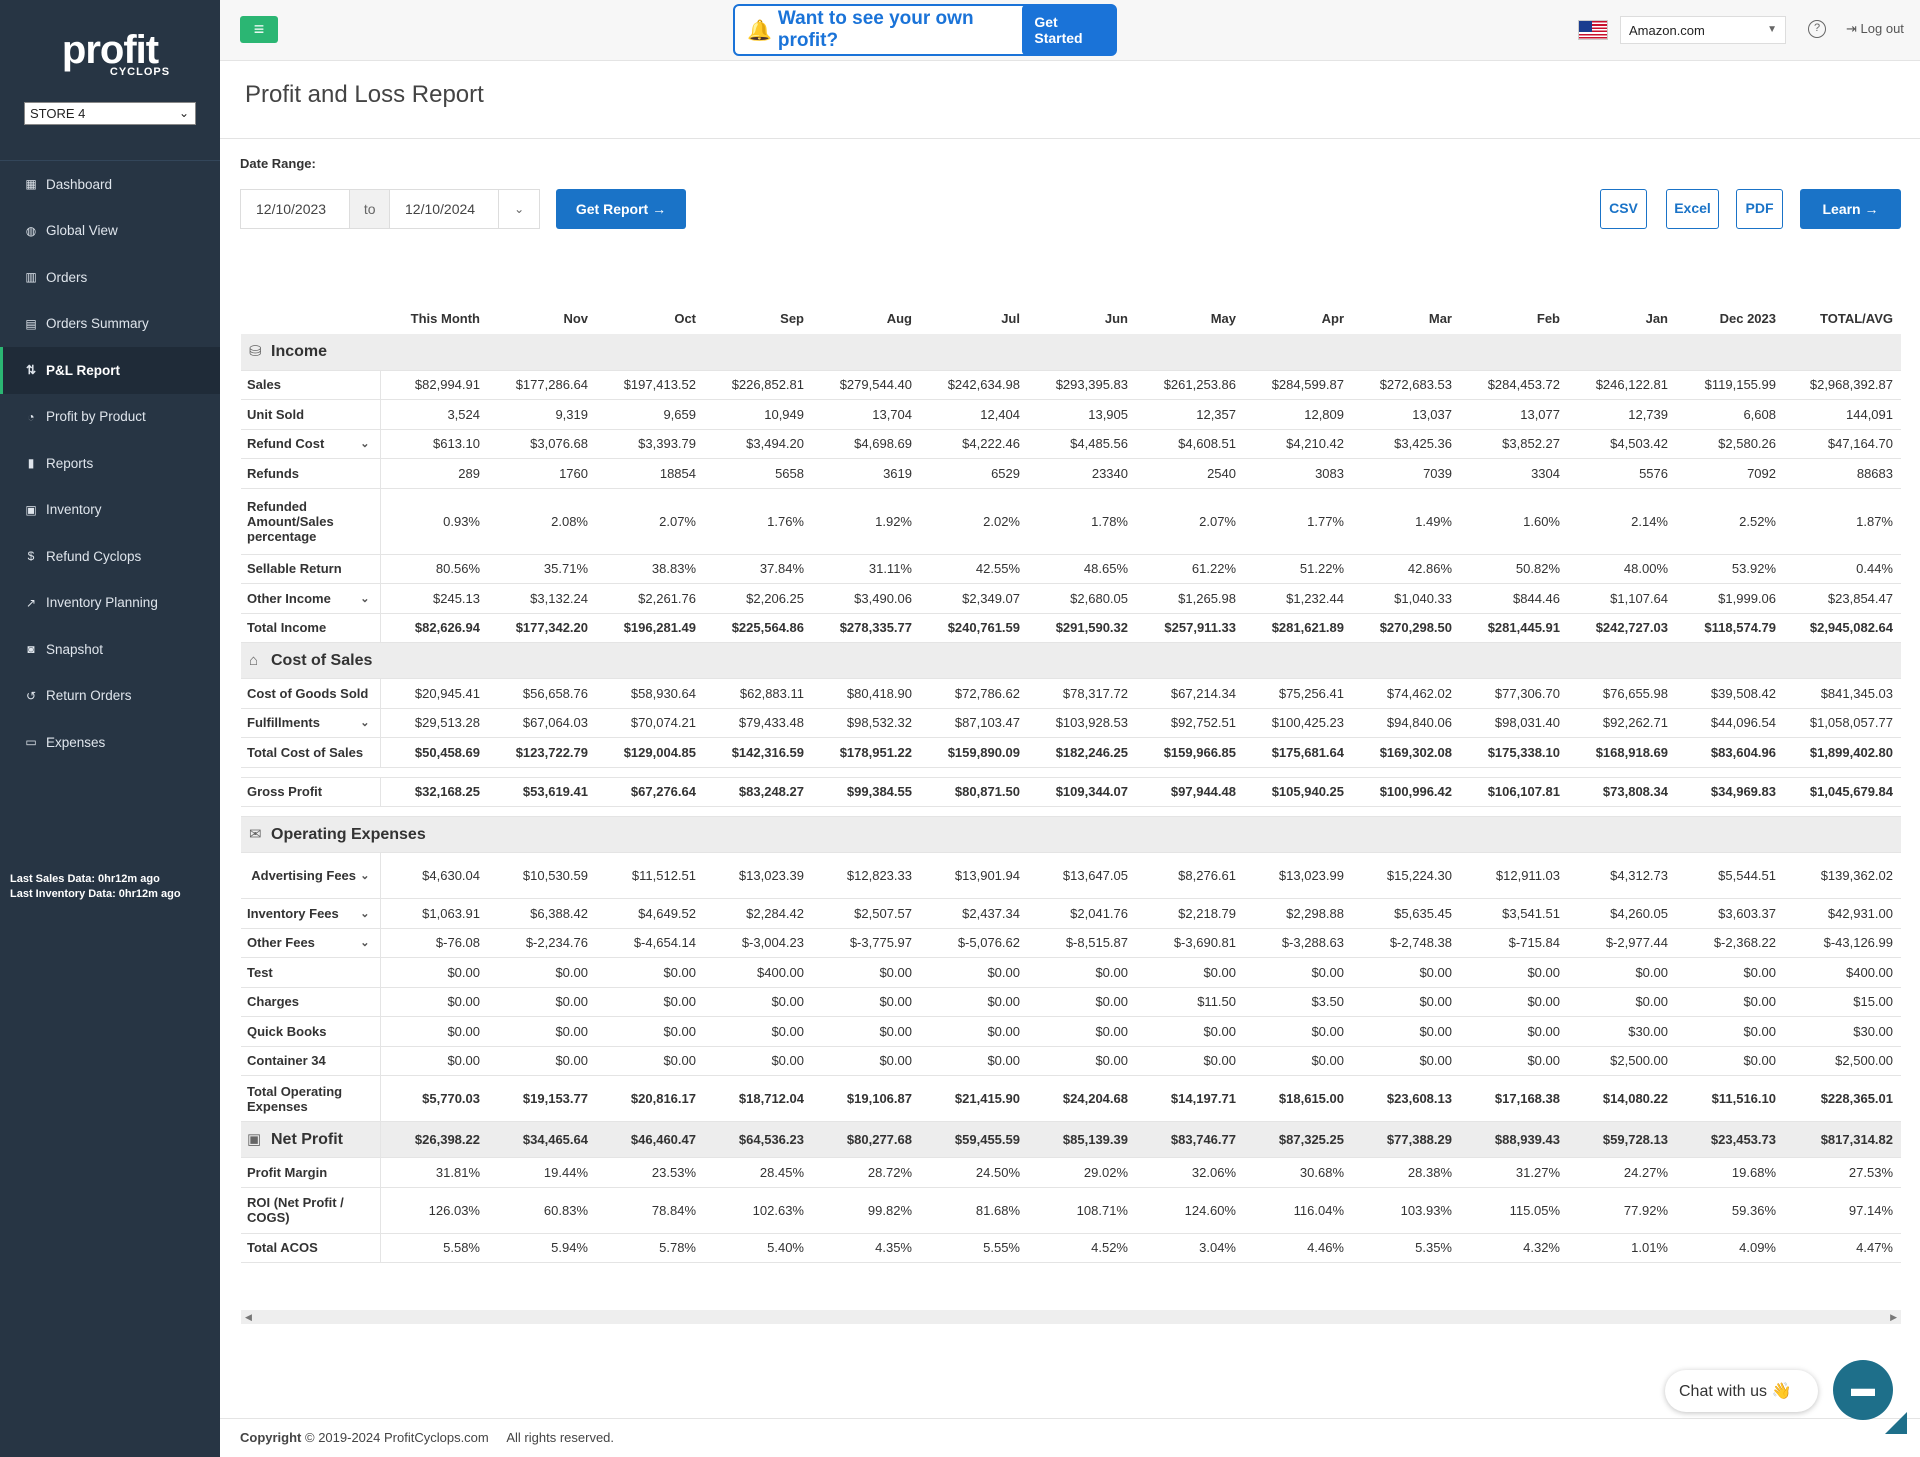 The width and height of the screenshot is (1920, 1457). Describe the element at coordinates (110, 510) in the screenshot. I see `sidebar-item-inventory: ▣ Inventory` at that location.